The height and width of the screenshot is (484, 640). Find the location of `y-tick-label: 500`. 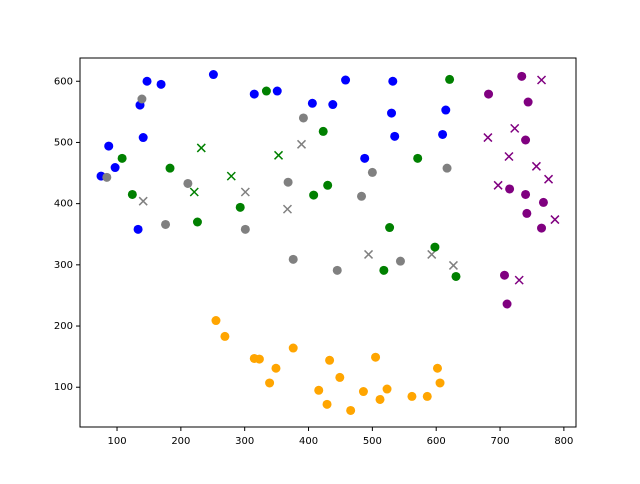

y-tick-label: 500 is located at coordinates (63, 142).